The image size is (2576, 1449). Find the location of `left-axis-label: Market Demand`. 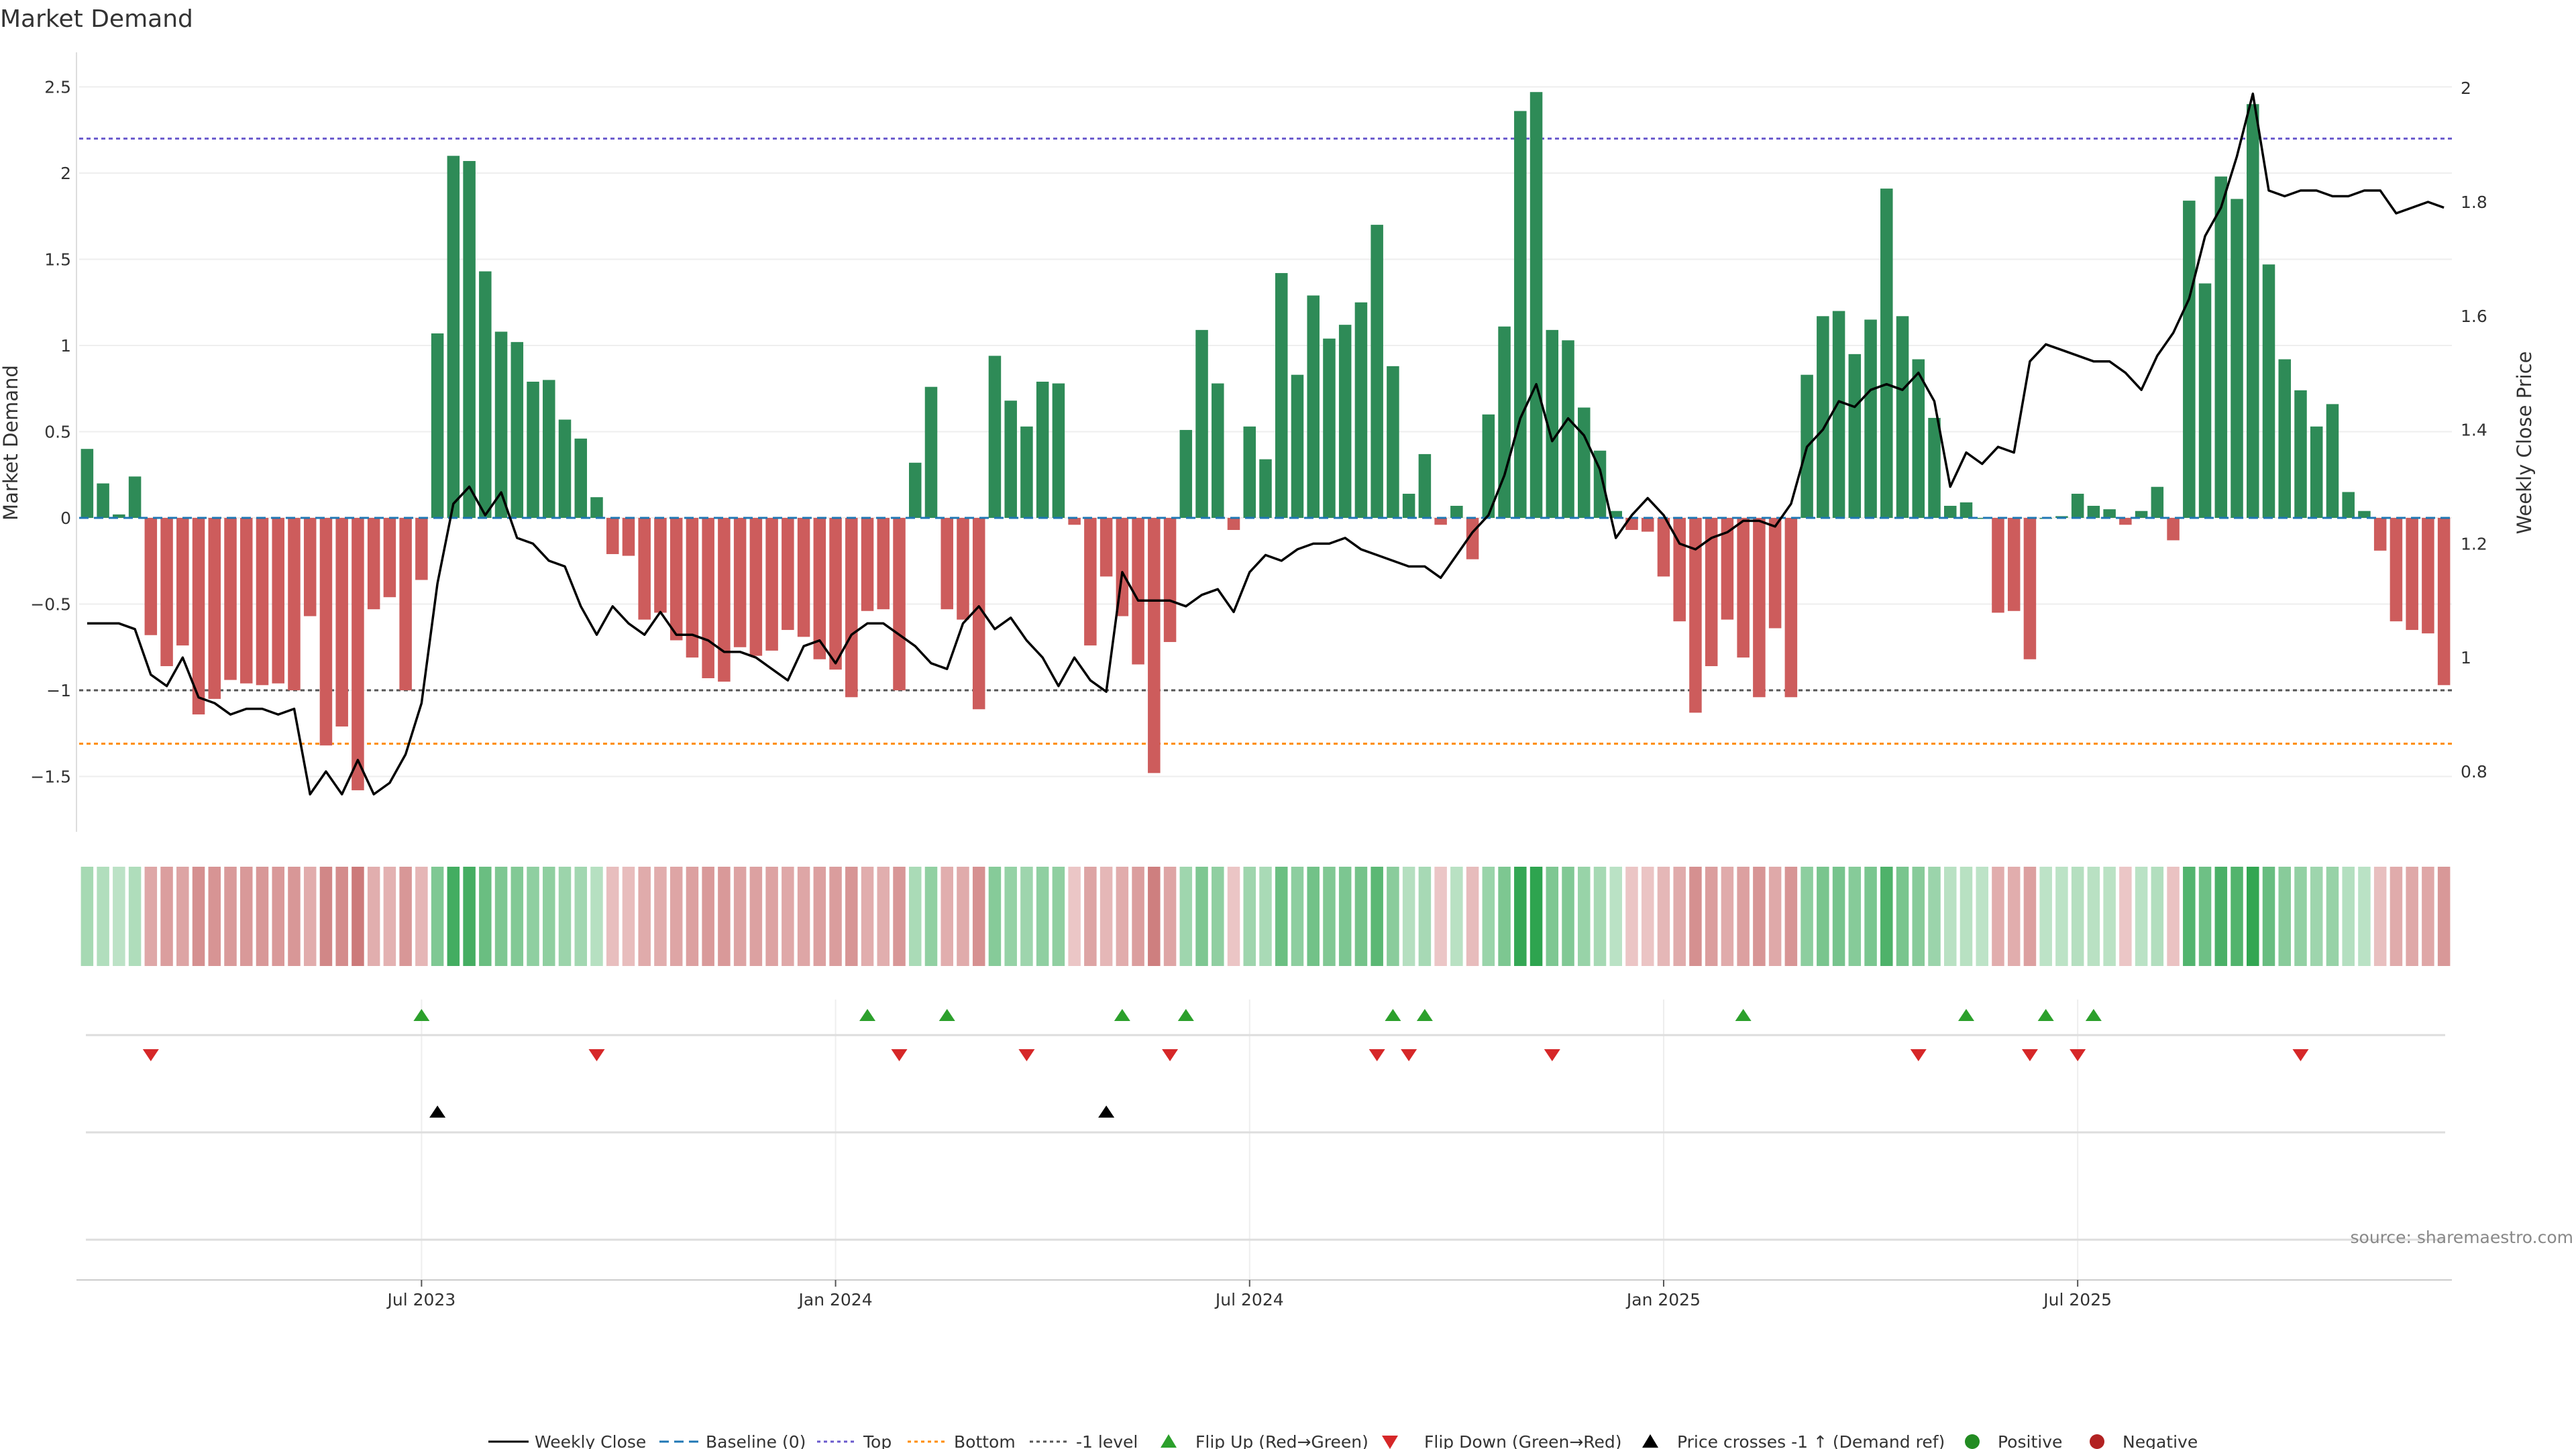

left-axis-label: Market Demand is located at coordinates (11, 443).